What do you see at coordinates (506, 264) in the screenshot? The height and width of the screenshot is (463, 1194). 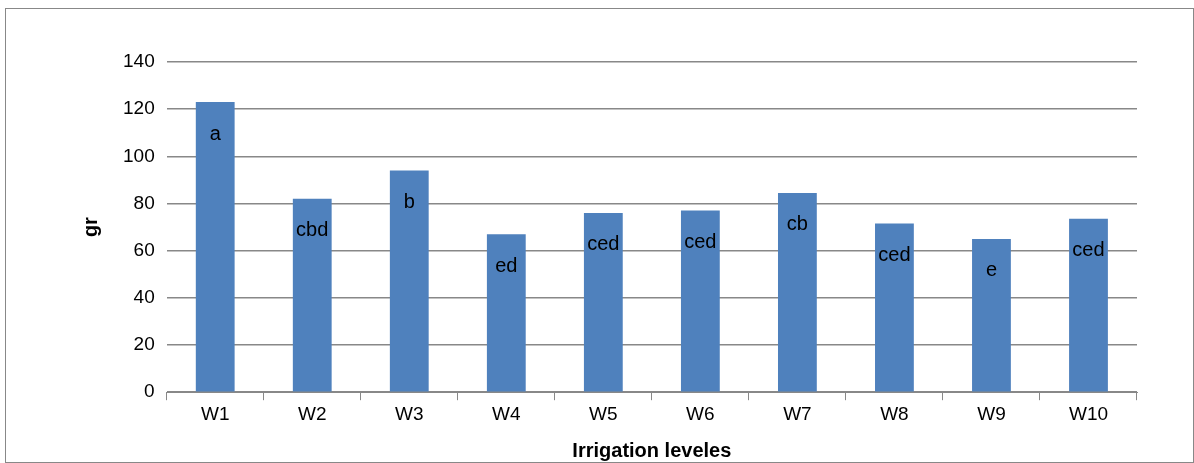 I see `annotation: ed` at bounding box center [506, 264].